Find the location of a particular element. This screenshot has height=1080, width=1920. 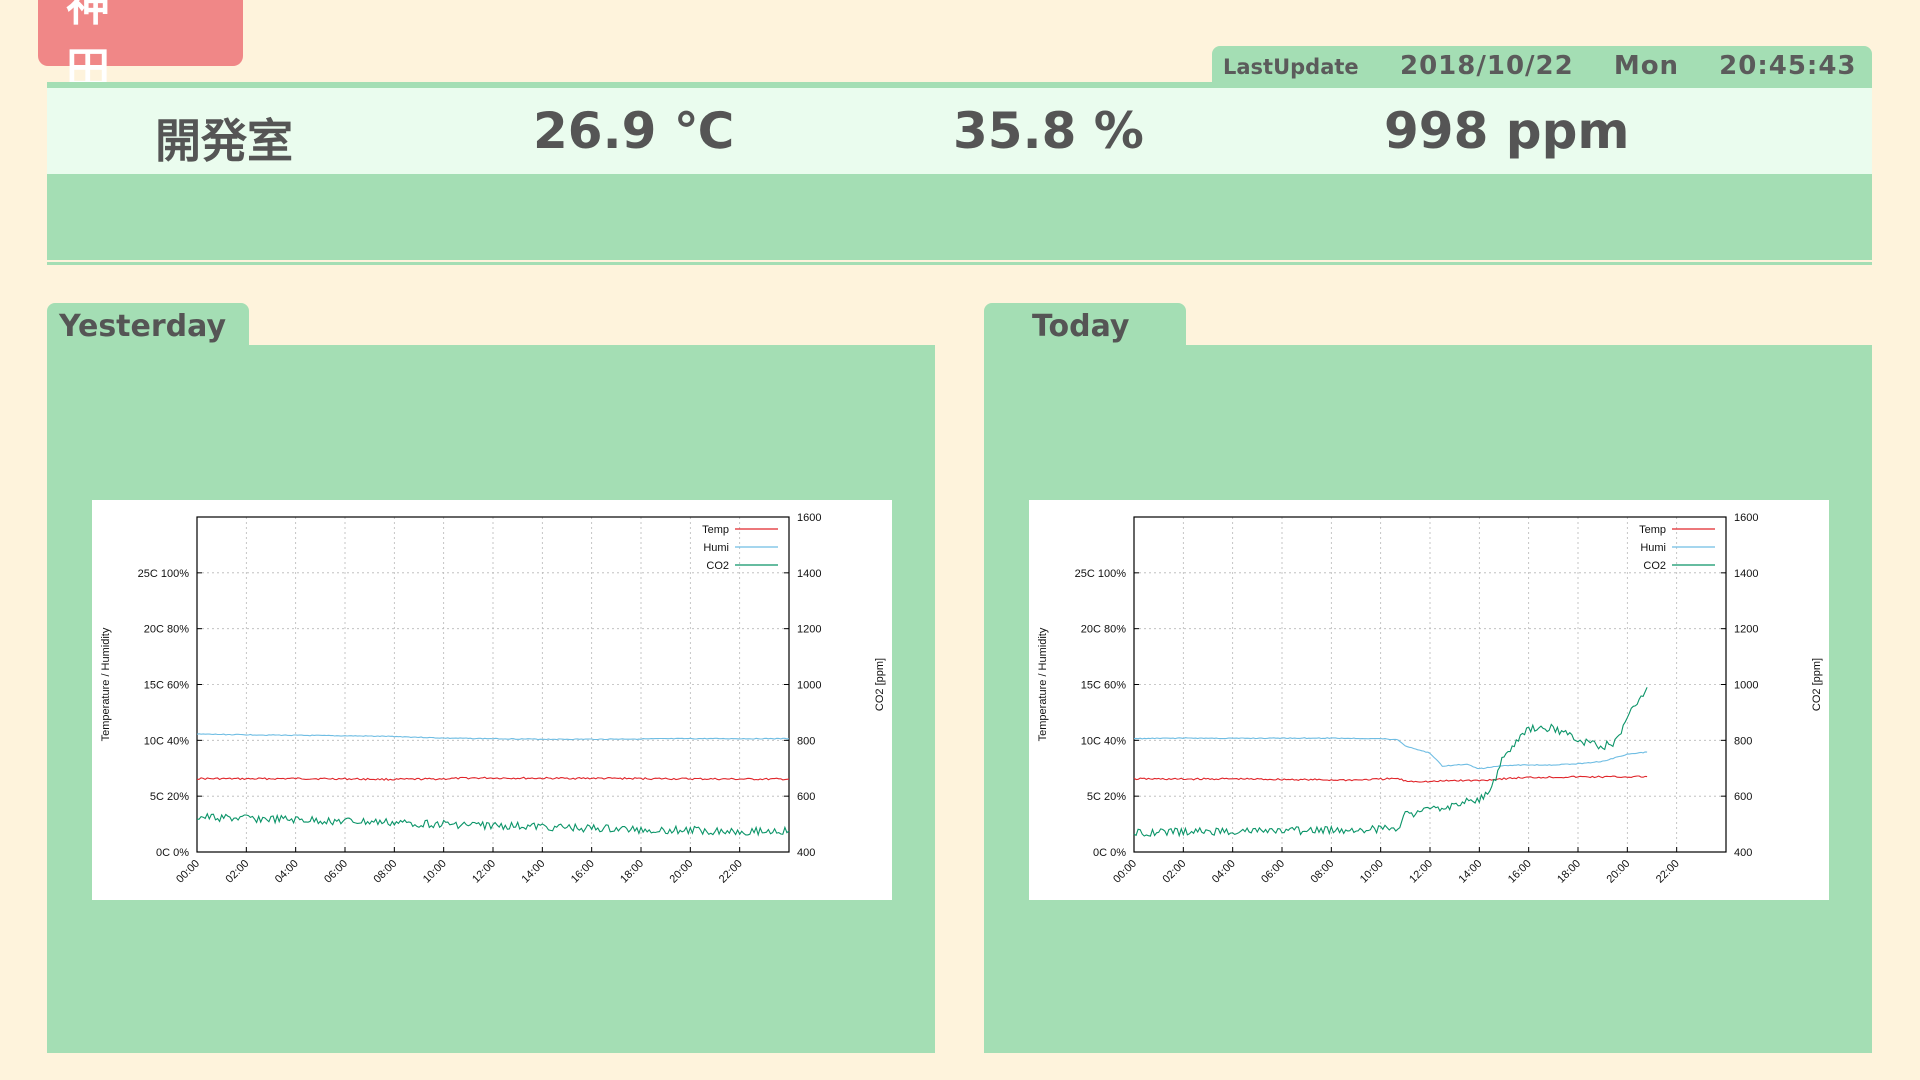

band-divider is located at coordinates (959, 263).